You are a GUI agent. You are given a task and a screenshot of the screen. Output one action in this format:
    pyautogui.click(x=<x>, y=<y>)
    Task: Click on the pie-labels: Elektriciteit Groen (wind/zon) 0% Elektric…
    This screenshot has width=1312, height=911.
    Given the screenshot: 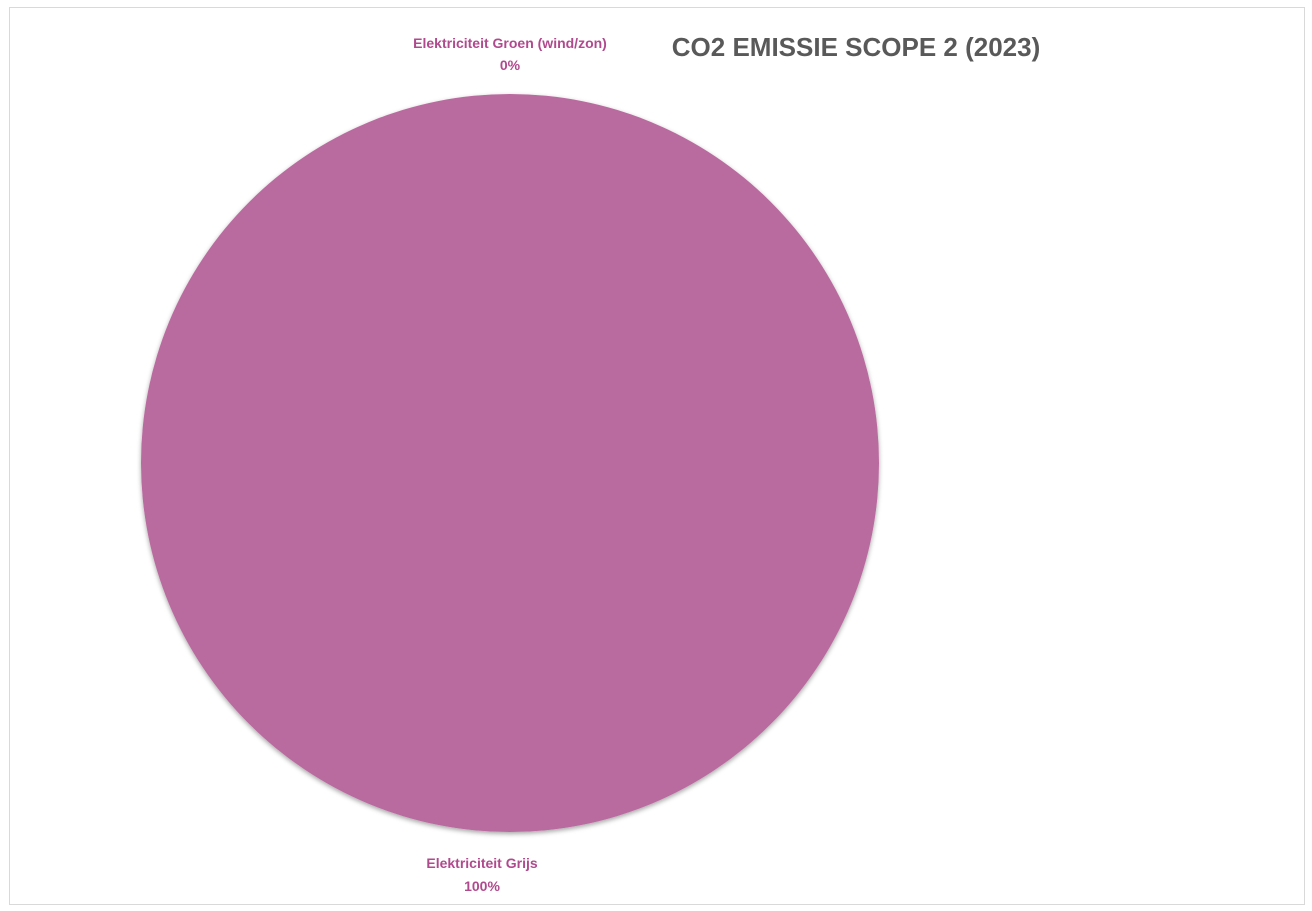 What is the action you would take?
    pyautogui.click(x=510, y=464)
    